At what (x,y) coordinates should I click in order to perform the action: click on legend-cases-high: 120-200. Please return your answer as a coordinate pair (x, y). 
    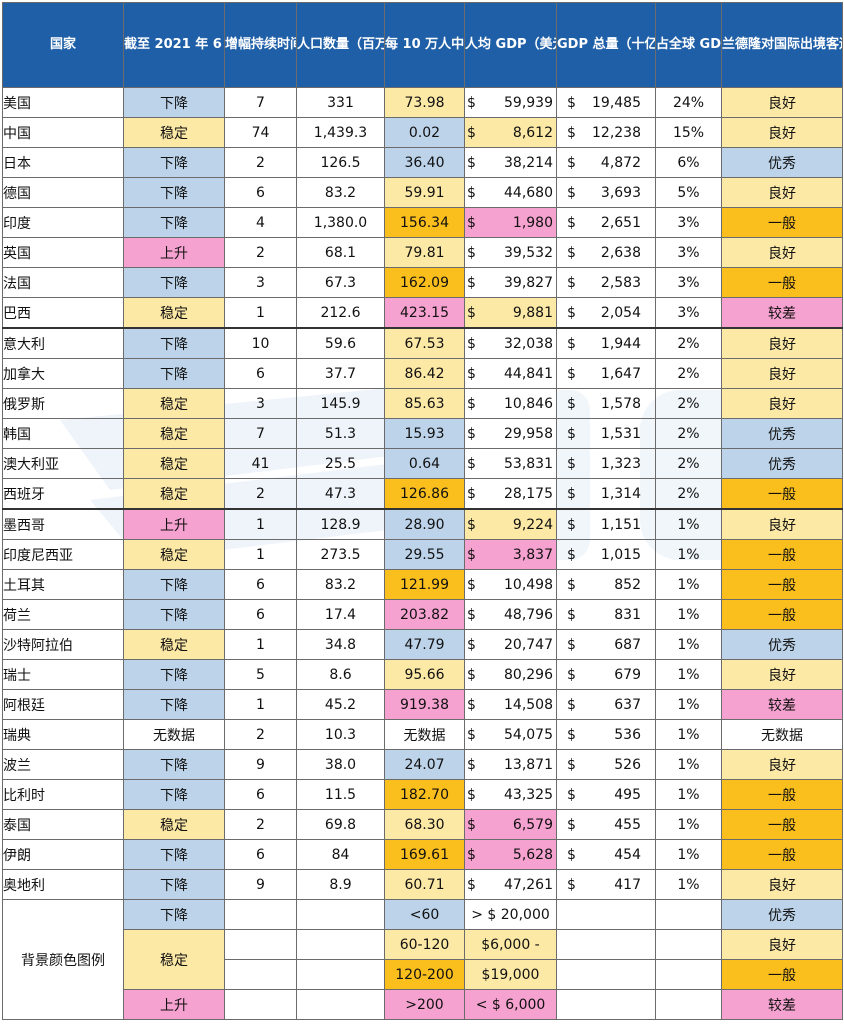
    Looking at the image, I should click on (424, 974).